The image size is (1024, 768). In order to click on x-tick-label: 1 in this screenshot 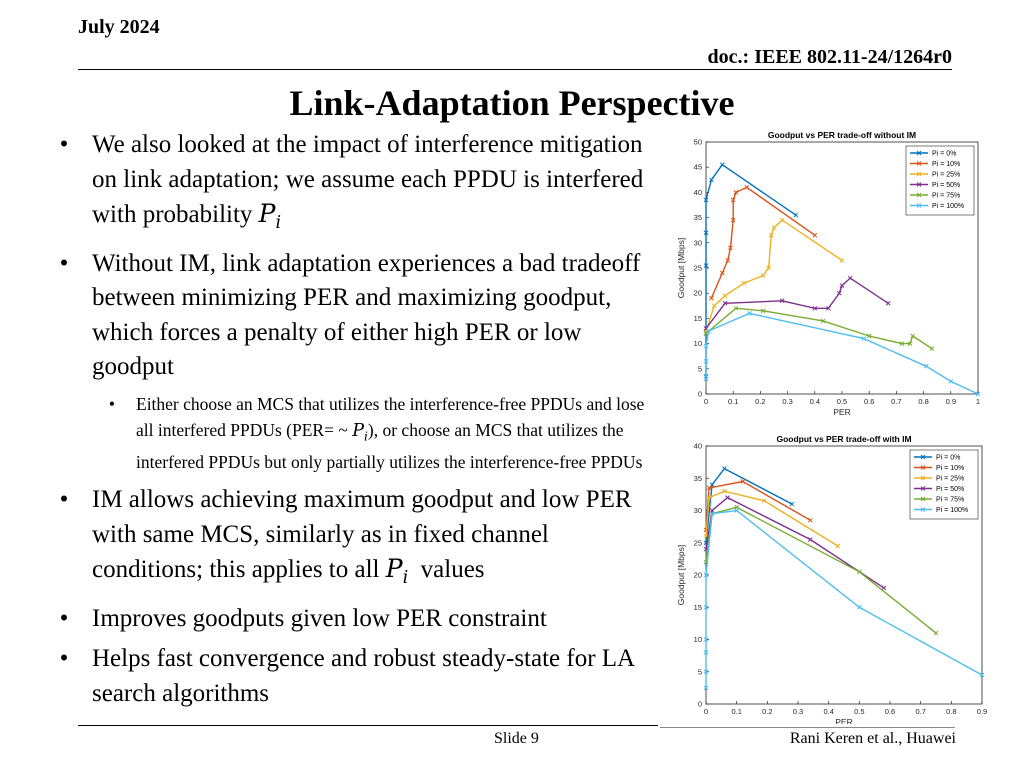, I will do `click(978, 401)`.